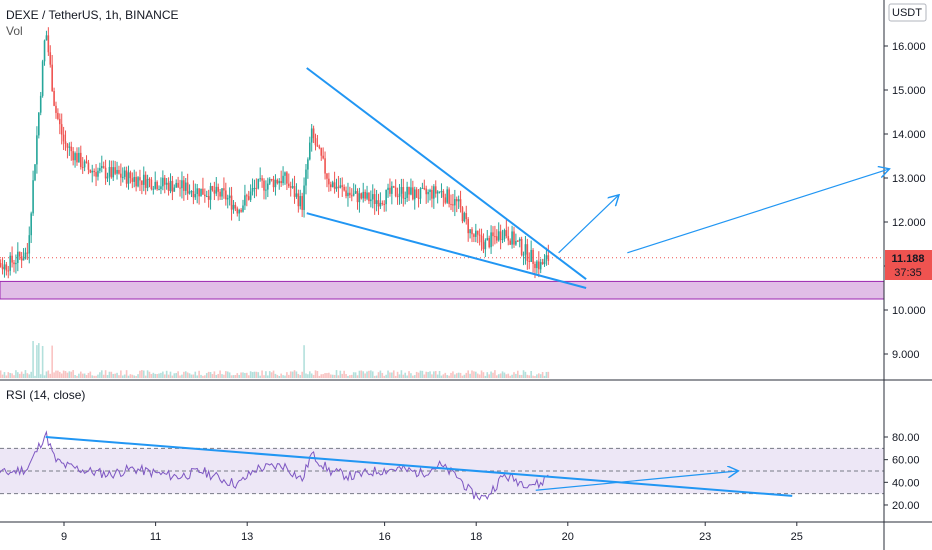 This screenshot has width=932, height=550. What do you see at coordinates (909, 179) in the screenshot?
I see `price-axis-label: 13.000` at bounding box center [909, 179].